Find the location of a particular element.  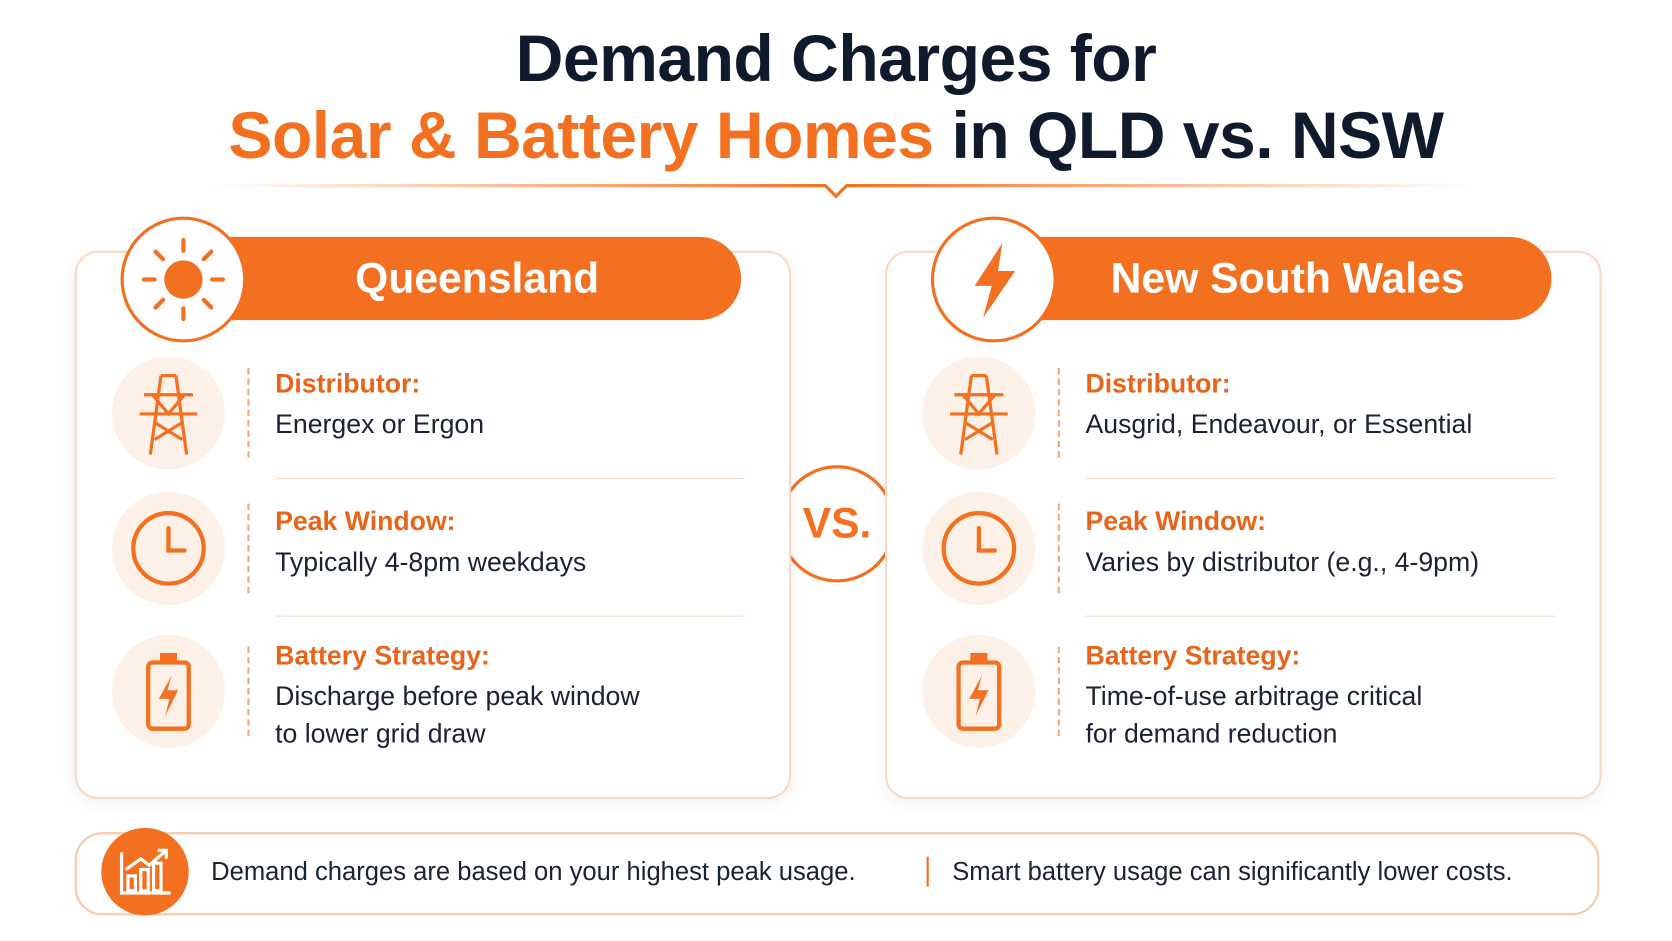

row-text: Discharge before peak window is located at coordinates (457, 696).